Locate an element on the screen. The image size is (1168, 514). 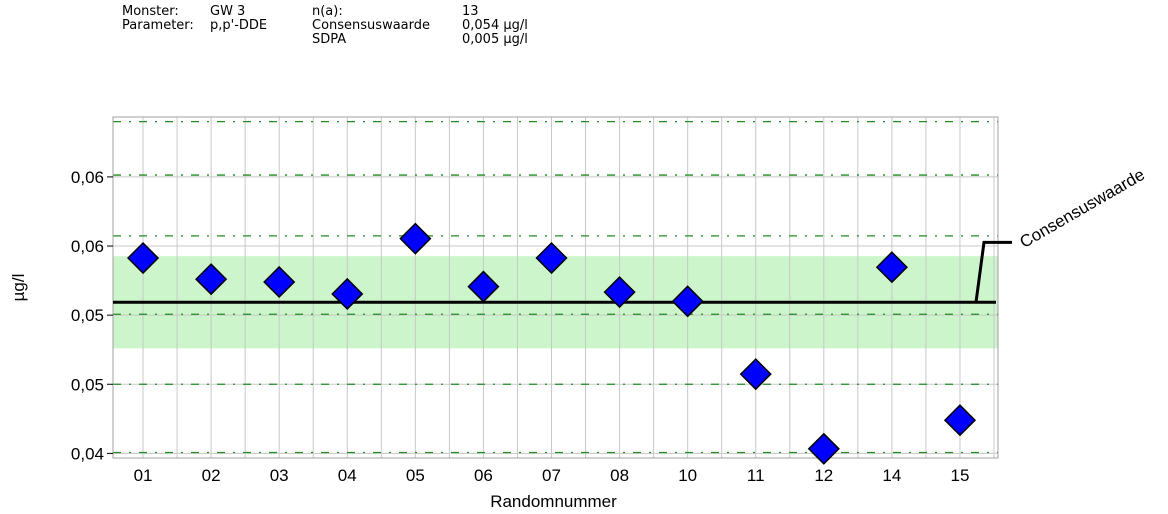
sdpa-label: SDPA is located at coordinates (329, 39).